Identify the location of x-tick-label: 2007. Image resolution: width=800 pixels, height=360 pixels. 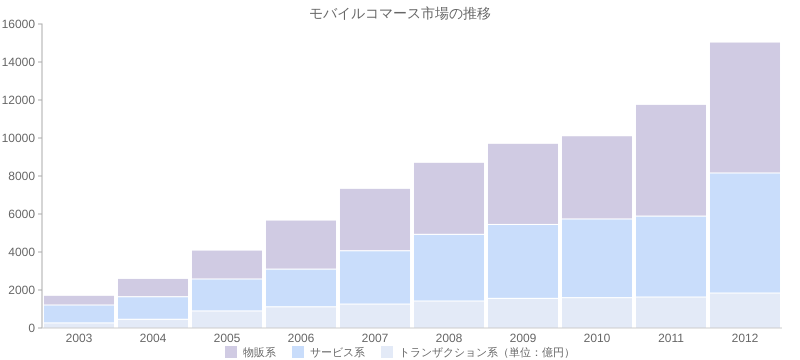
(375, 337).